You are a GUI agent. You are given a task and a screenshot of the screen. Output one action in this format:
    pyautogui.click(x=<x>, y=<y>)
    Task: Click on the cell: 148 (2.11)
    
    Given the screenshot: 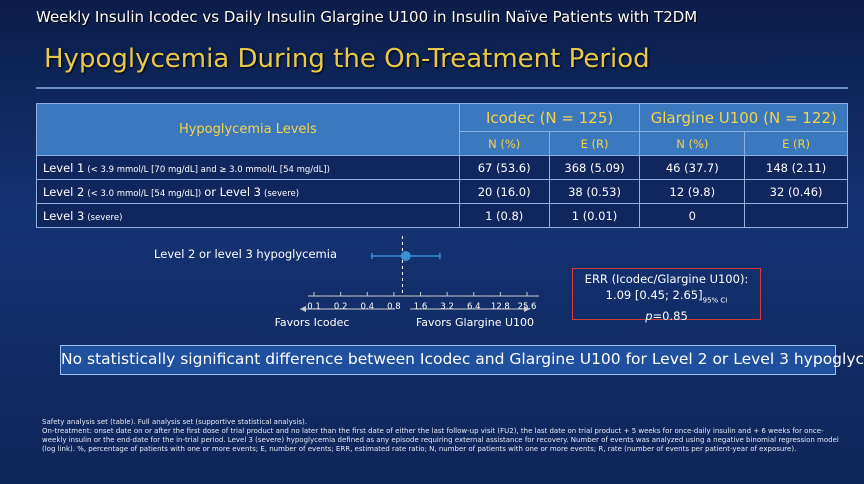 What is the action you would take?
    pyautogui.click(x=796, y=167)
    